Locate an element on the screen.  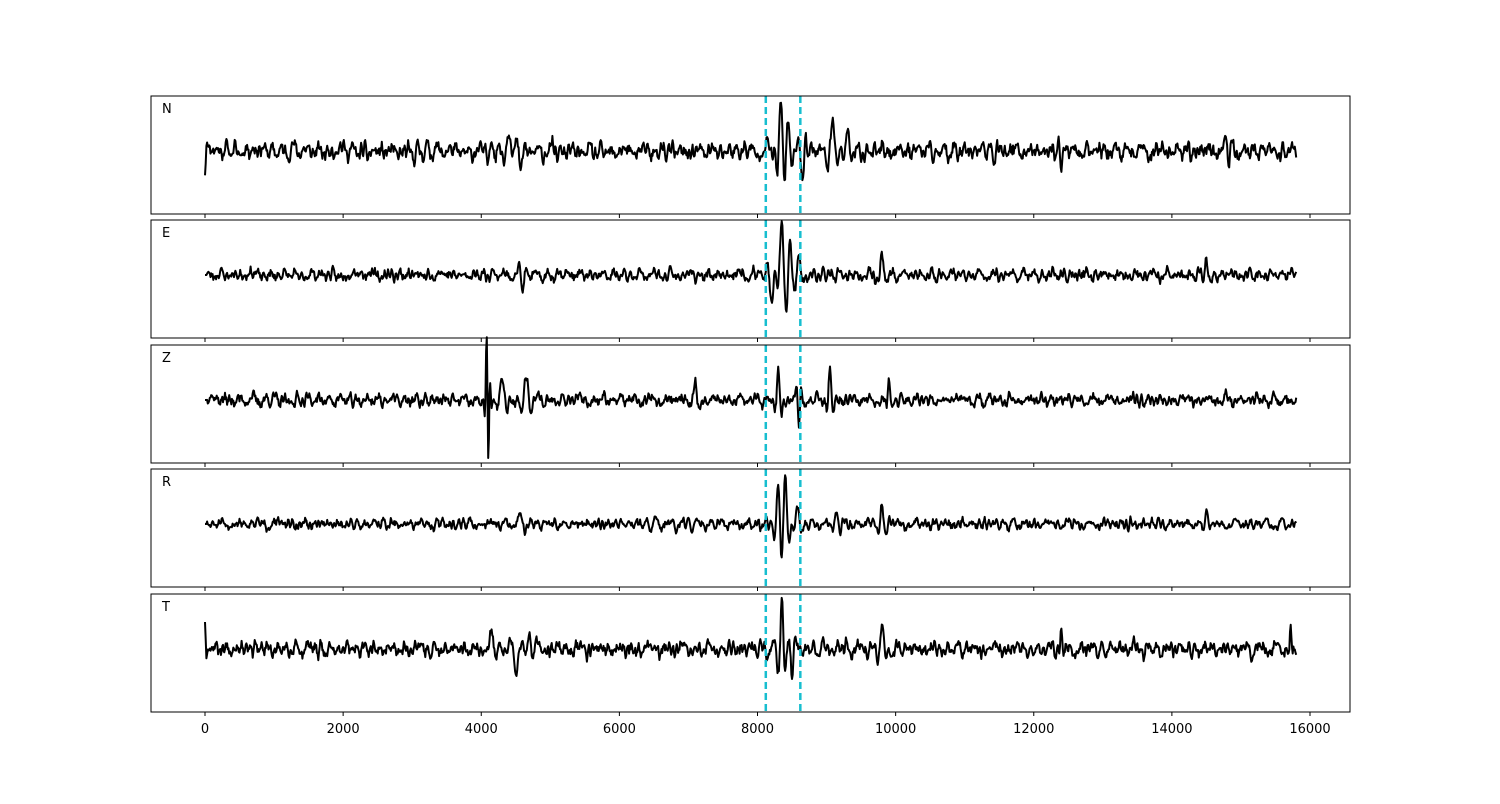
trace-panel-N: N is located at coordinates (750, 156).